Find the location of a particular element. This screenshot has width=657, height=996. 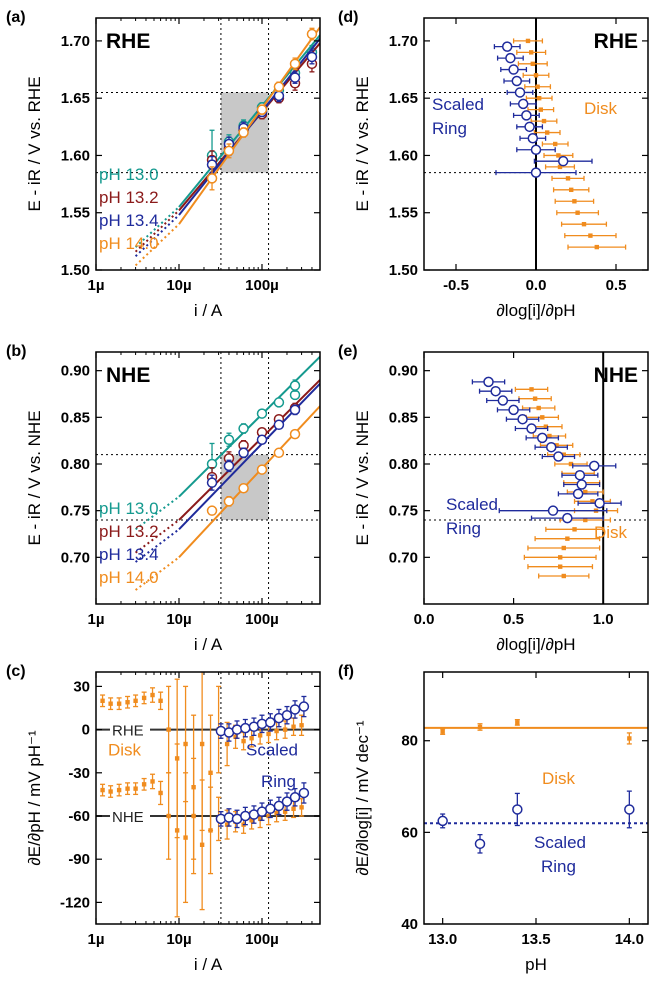

x-tick-label: 0.0 is located at coordinates (424, 619).